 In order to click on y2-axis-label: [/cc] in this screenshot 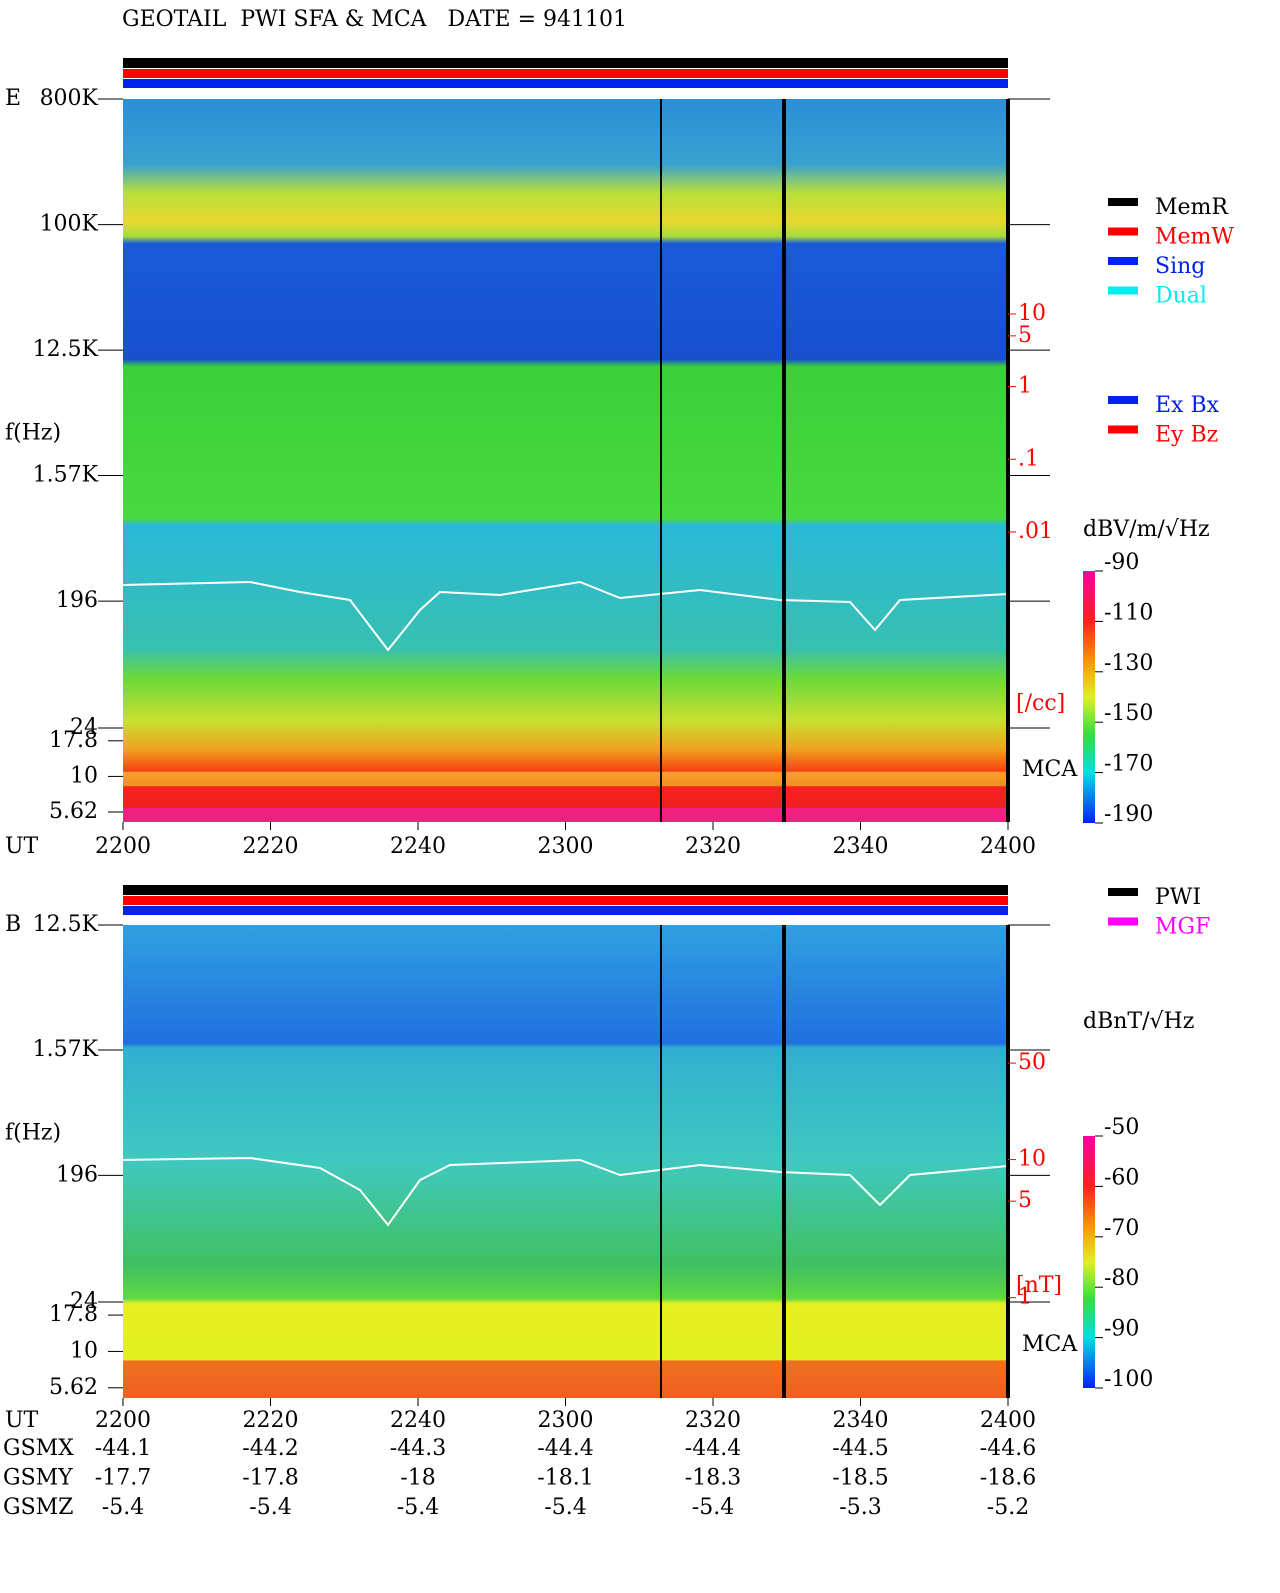, I will do `click(1040, 703)`.